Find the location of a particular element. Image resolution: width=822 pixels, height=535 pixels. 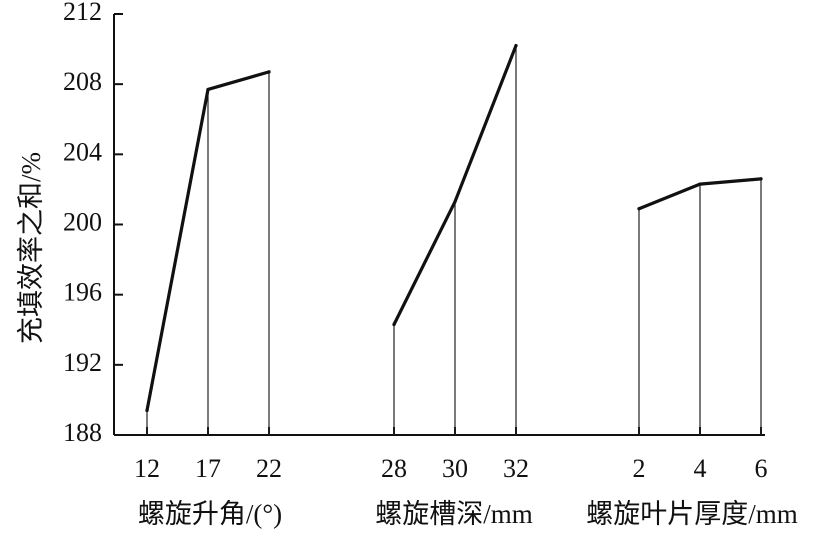

y-tick-label: 208 is located at coordinates (82, 81).